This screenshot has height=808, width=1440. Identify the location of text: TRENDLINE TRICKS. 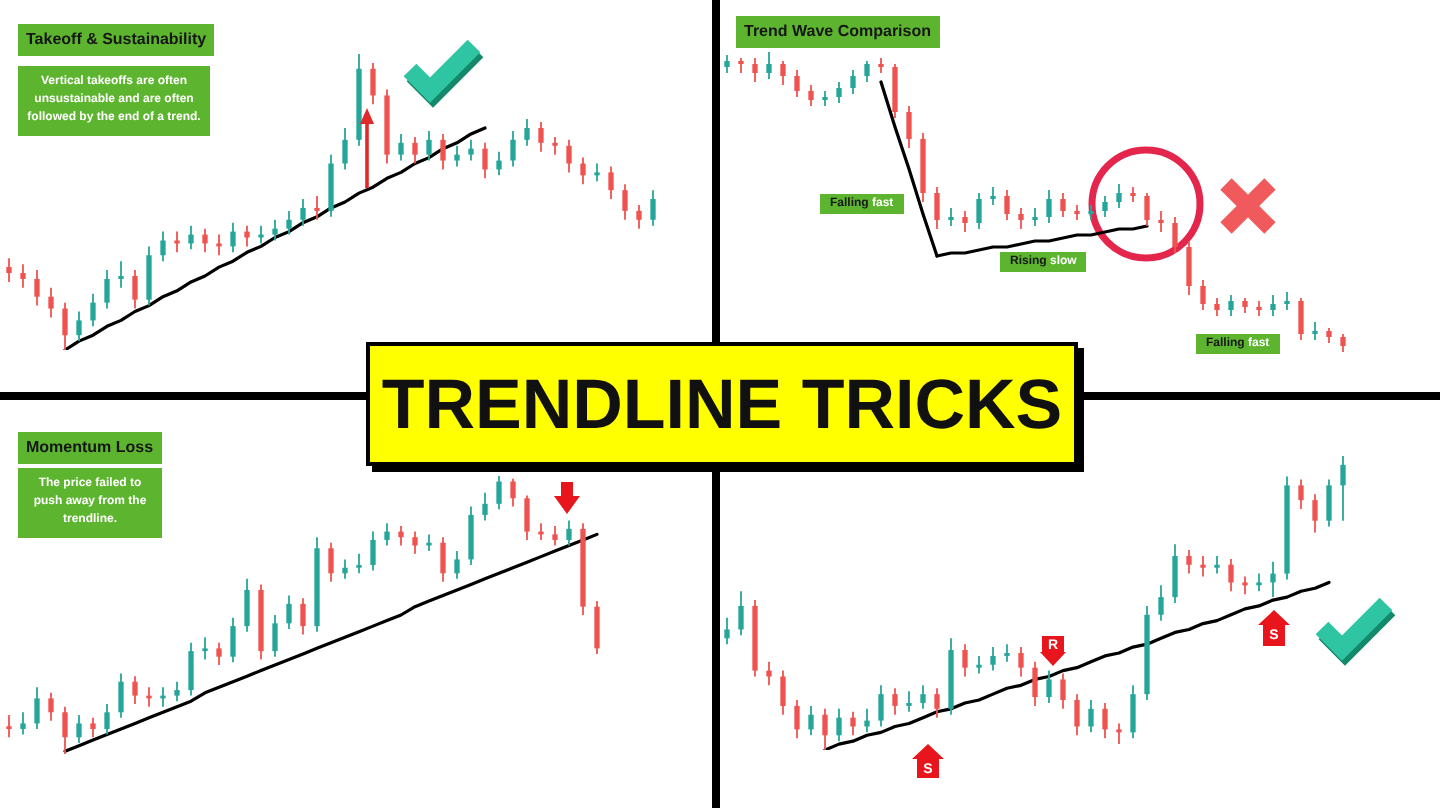
(722, 404).